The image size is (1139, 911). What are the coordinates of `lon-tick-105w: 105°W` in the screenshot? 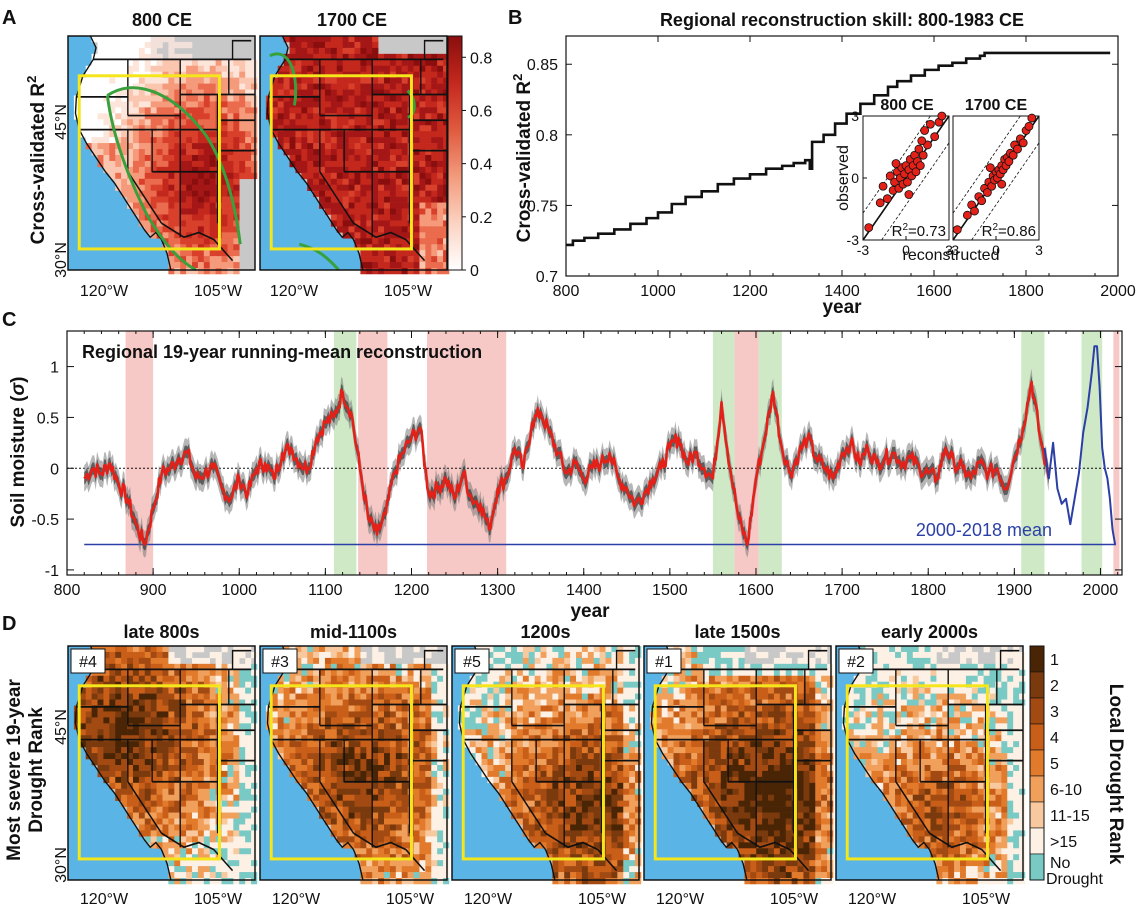 It's located at (218, 291).